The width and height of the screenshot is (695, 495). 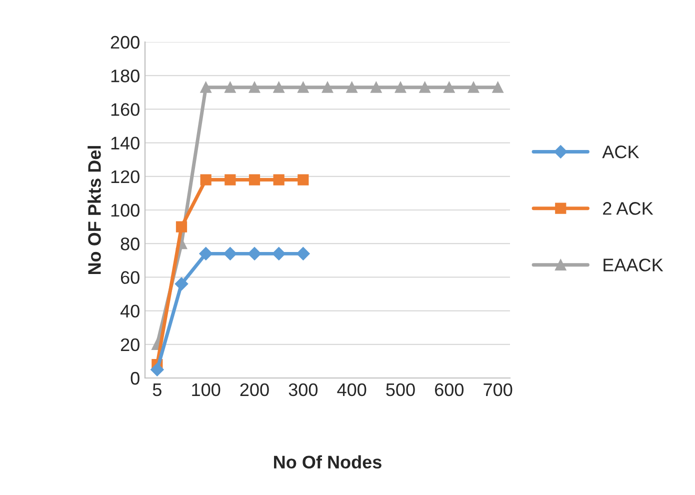 What do you see at coordinates (125, 42) in the screenshot?
I see `y-tick-label: 200` at bounding box center [125, 42].